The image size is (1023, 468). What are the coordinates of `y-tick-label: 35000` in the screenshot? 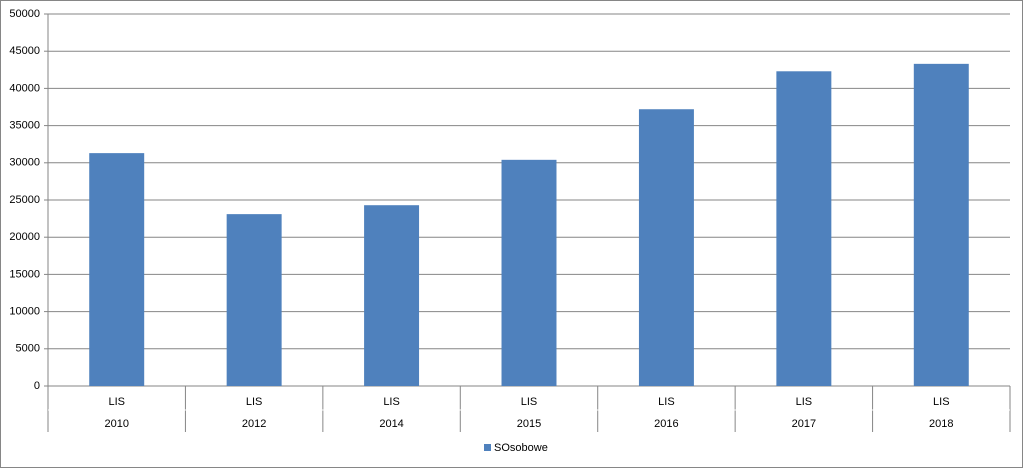 It's located at (24, 126).